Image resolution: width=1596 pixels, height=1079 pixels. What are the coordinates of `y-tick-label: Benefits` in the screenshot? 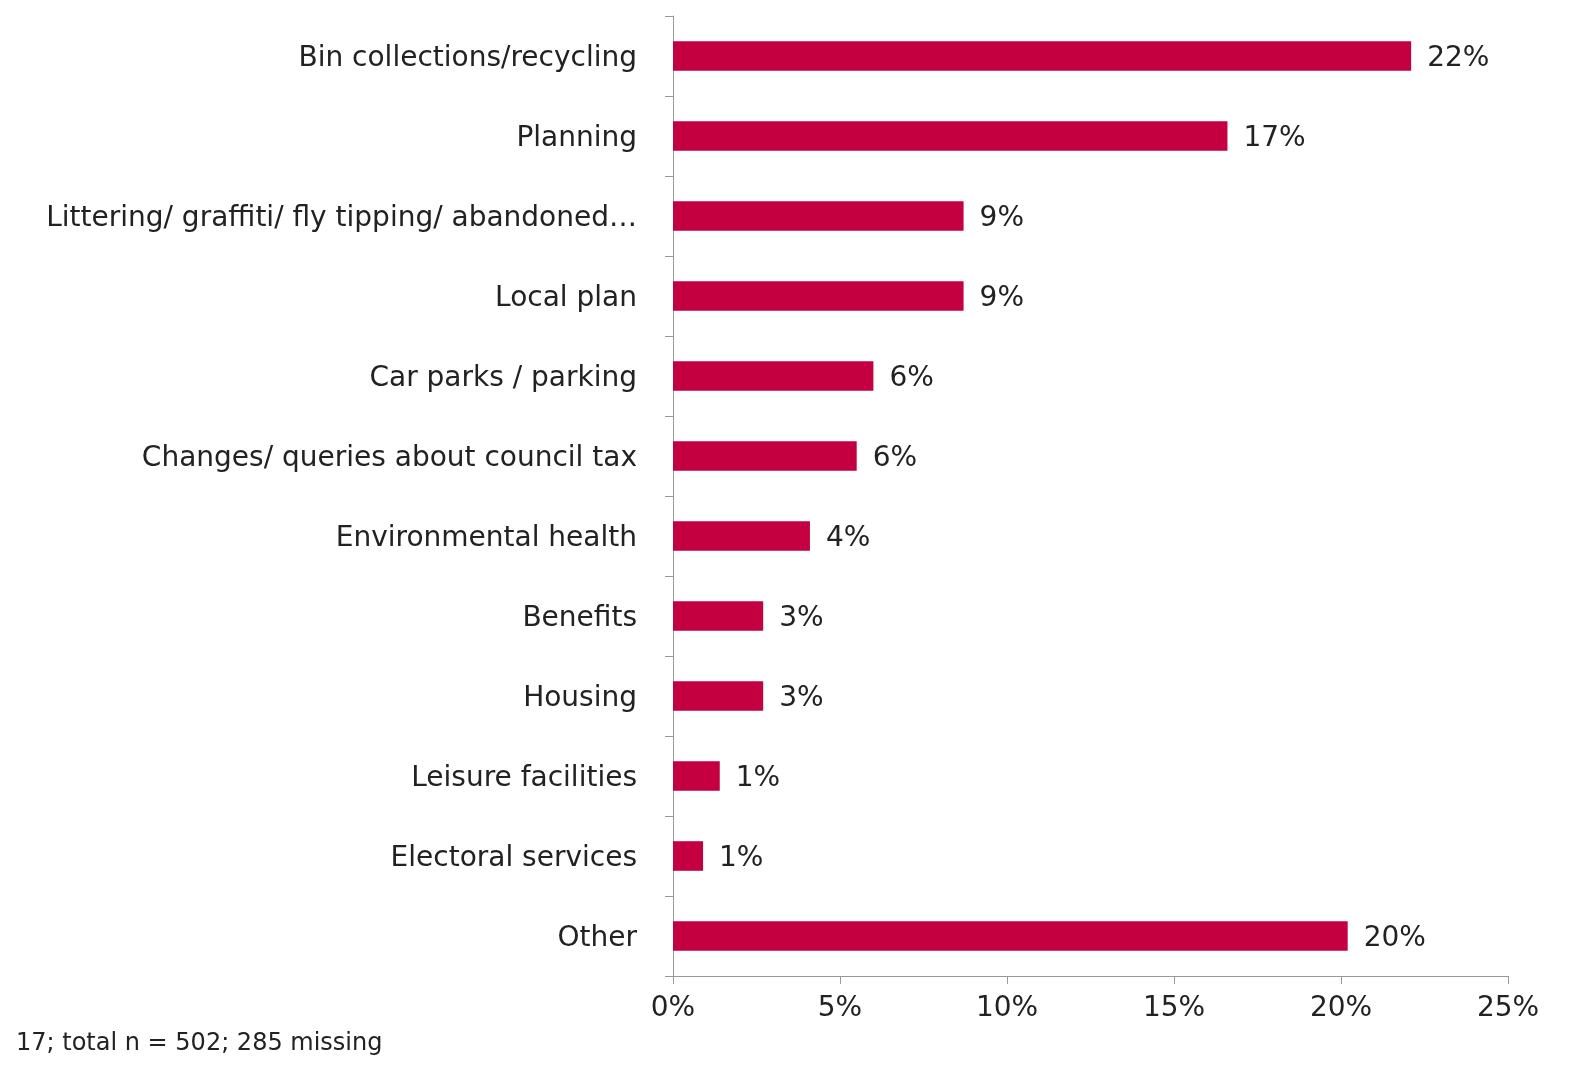 It's located at (579, 616).